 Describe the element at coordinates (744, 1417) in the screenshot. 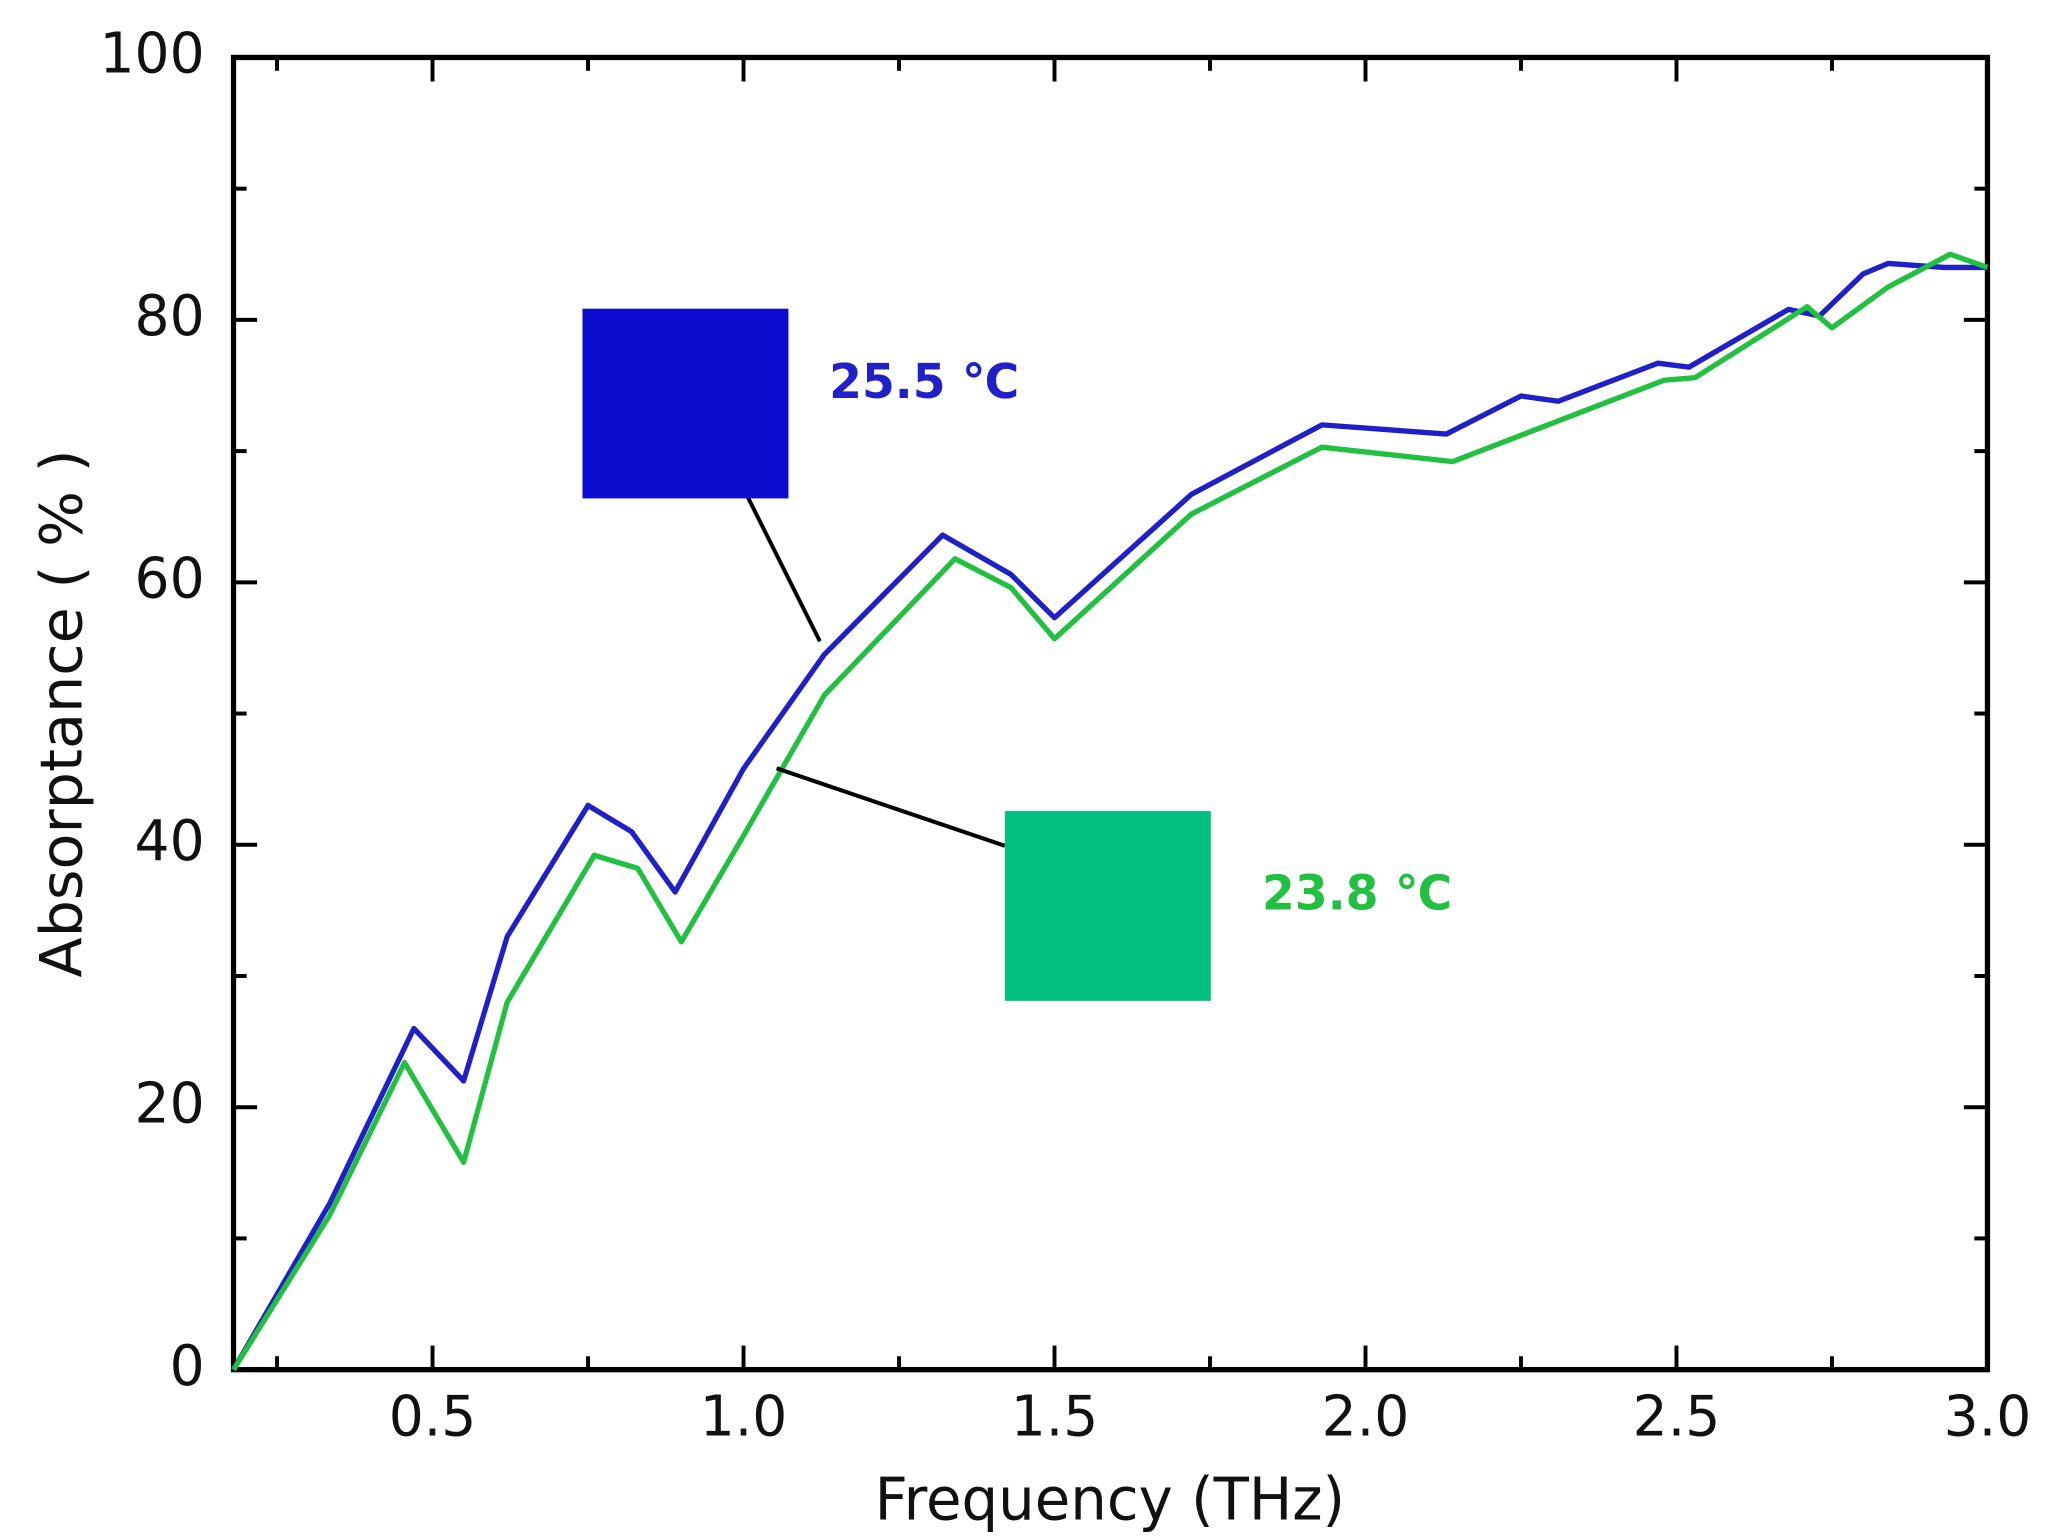

I see `x-tick-label: 1.0` at that location.